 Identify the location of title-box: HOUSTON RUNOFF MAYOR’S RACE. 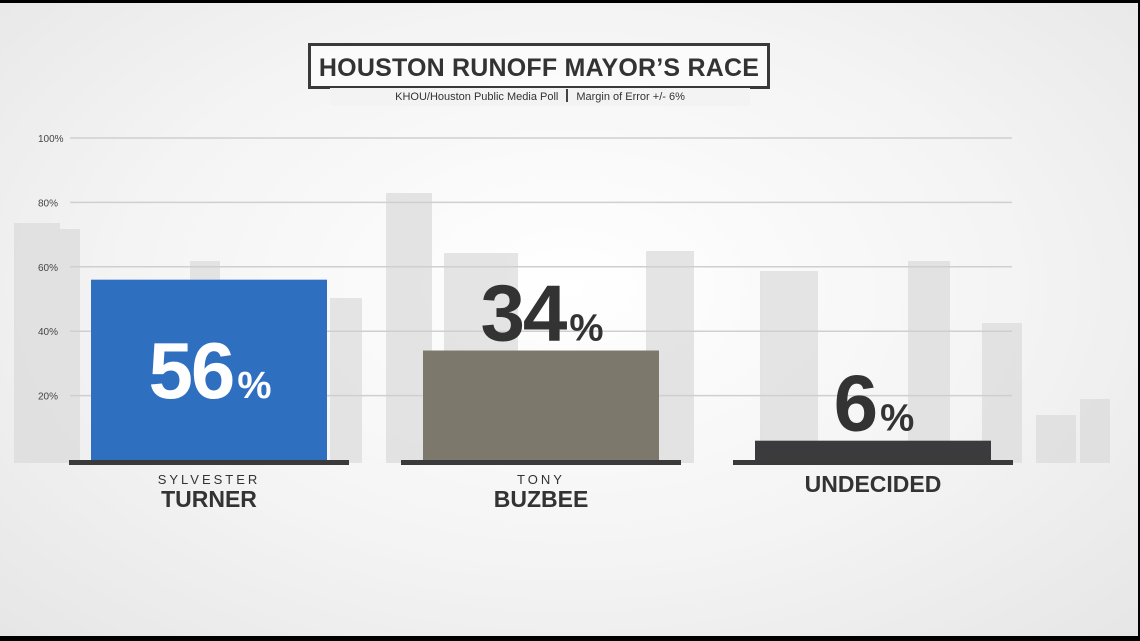
(539, 66).